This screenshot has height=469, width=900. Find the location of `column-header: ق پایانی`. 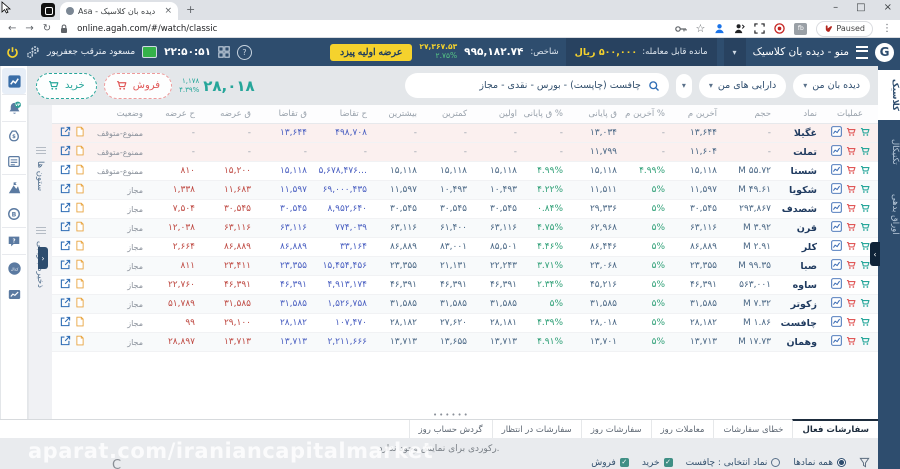

column-header: ق پایانی is located at coordinates (595, 114).